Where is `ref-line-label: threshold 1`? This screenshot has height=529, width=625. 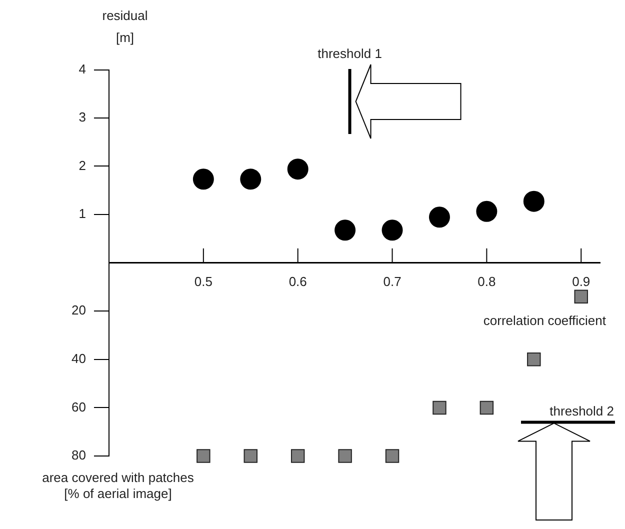 ref-line-label: threshold 1 is located at coordinates (350, 54).